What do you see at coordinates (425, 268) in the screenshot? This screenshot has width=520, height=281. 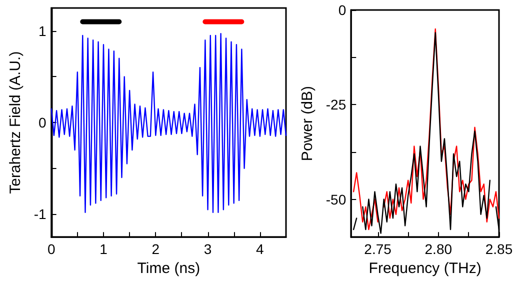 I see `x-axis-title: Frequency (THz)` at bounding box center [425, 268].